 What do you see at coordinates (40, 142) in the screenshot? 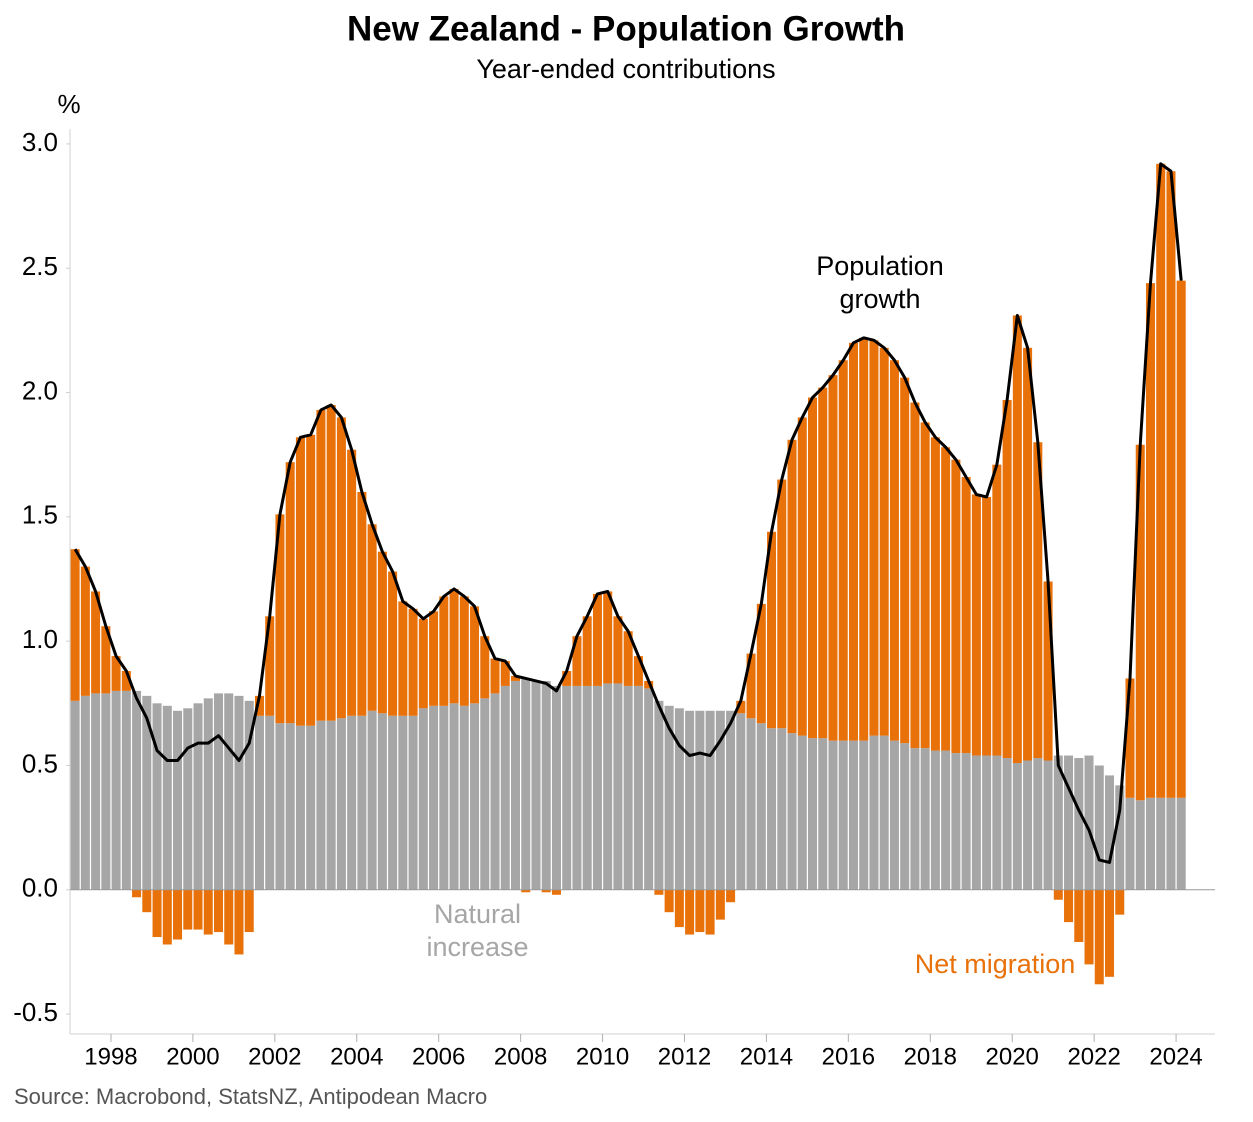
I see `y-tick-label: 3.0` at bounding box center [40, 142].